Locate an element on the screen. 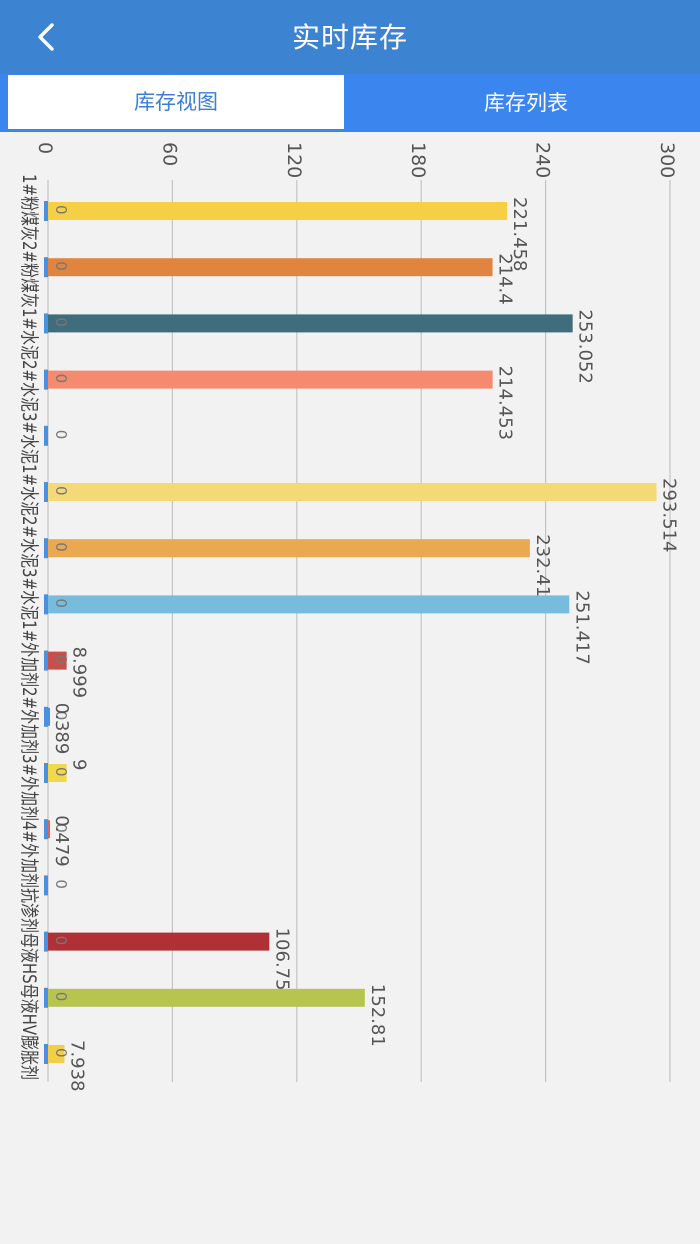  axis-tick-label: 180 is located at coordinates (418, 160).